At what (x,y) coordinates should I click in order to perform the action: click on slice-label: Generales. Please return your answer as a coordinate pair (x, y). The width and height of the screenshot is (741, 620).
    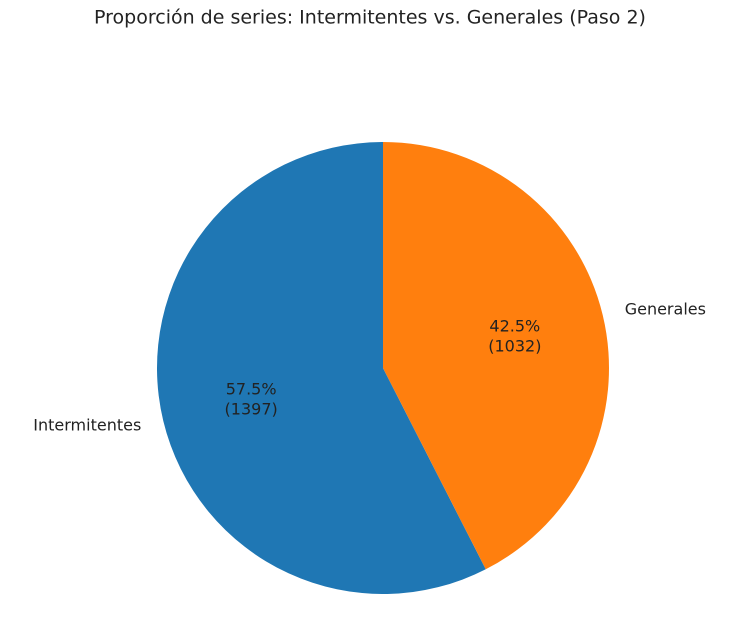
    Looking at the image, I should click on (665, 308).